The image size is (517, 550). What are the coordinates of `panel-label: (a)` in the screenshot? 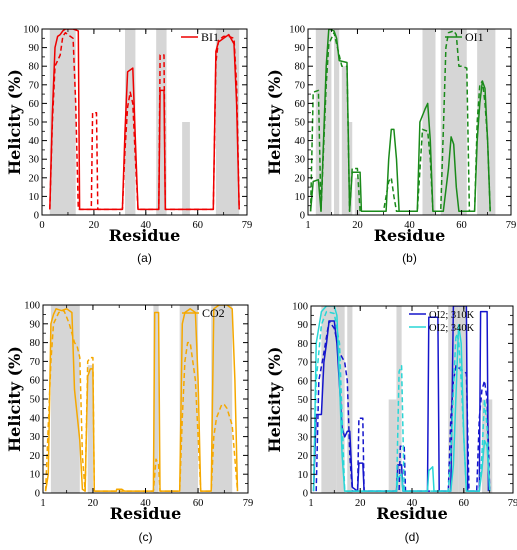 It's located at (144, 258).